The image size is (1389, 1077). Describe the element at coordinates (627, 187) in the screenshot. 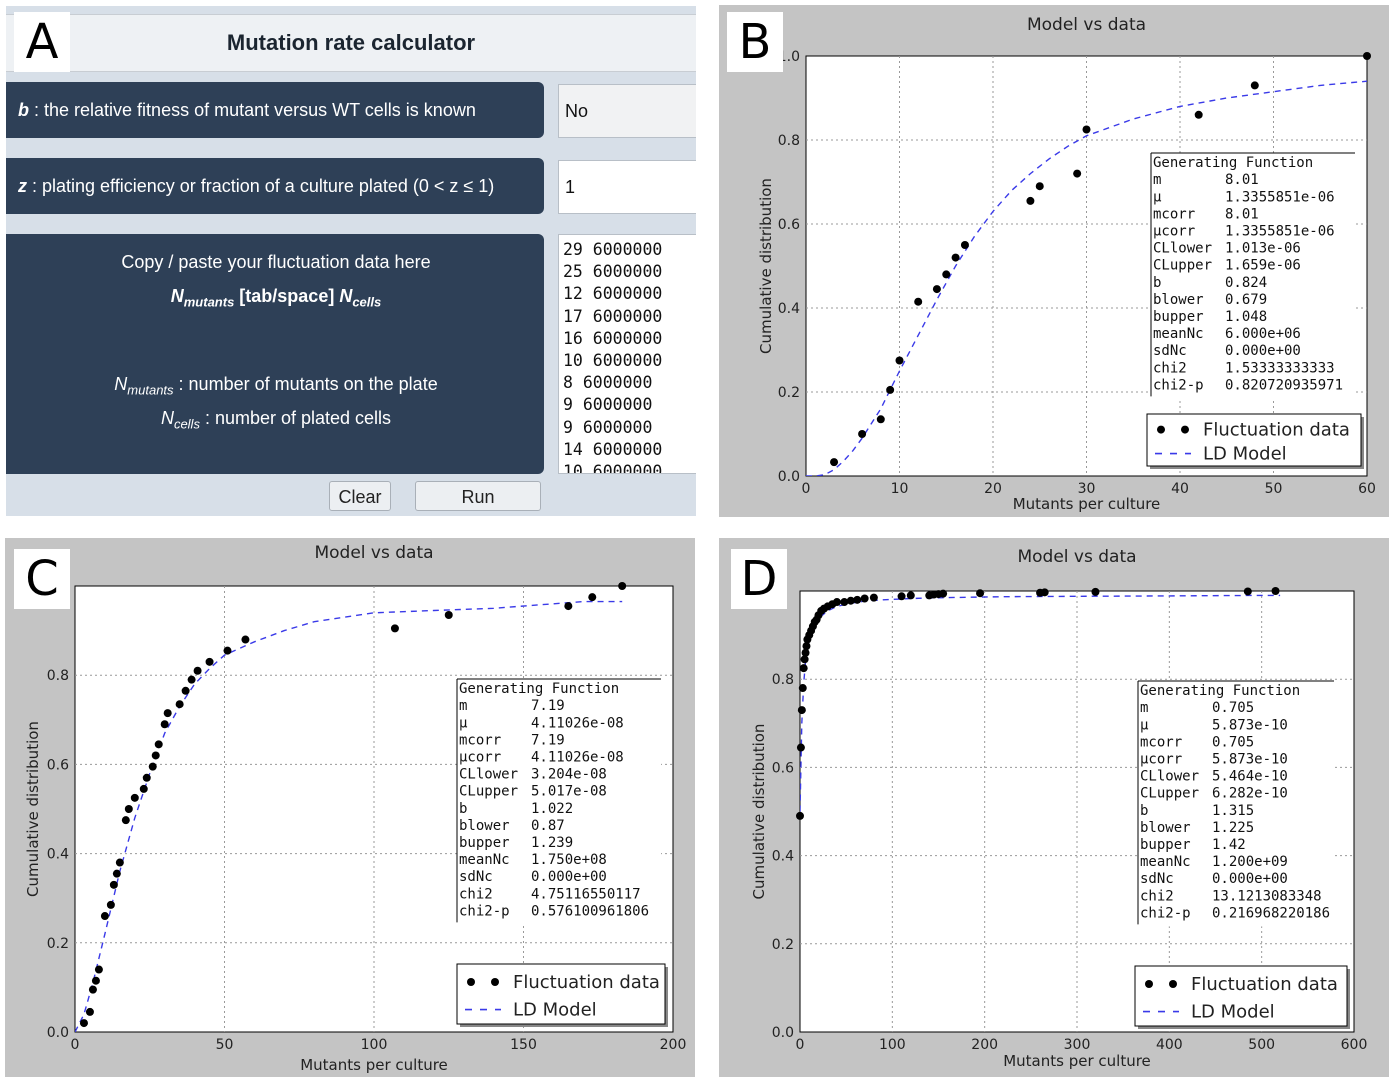

I see `plating-efficiency-input: 1` at that location.